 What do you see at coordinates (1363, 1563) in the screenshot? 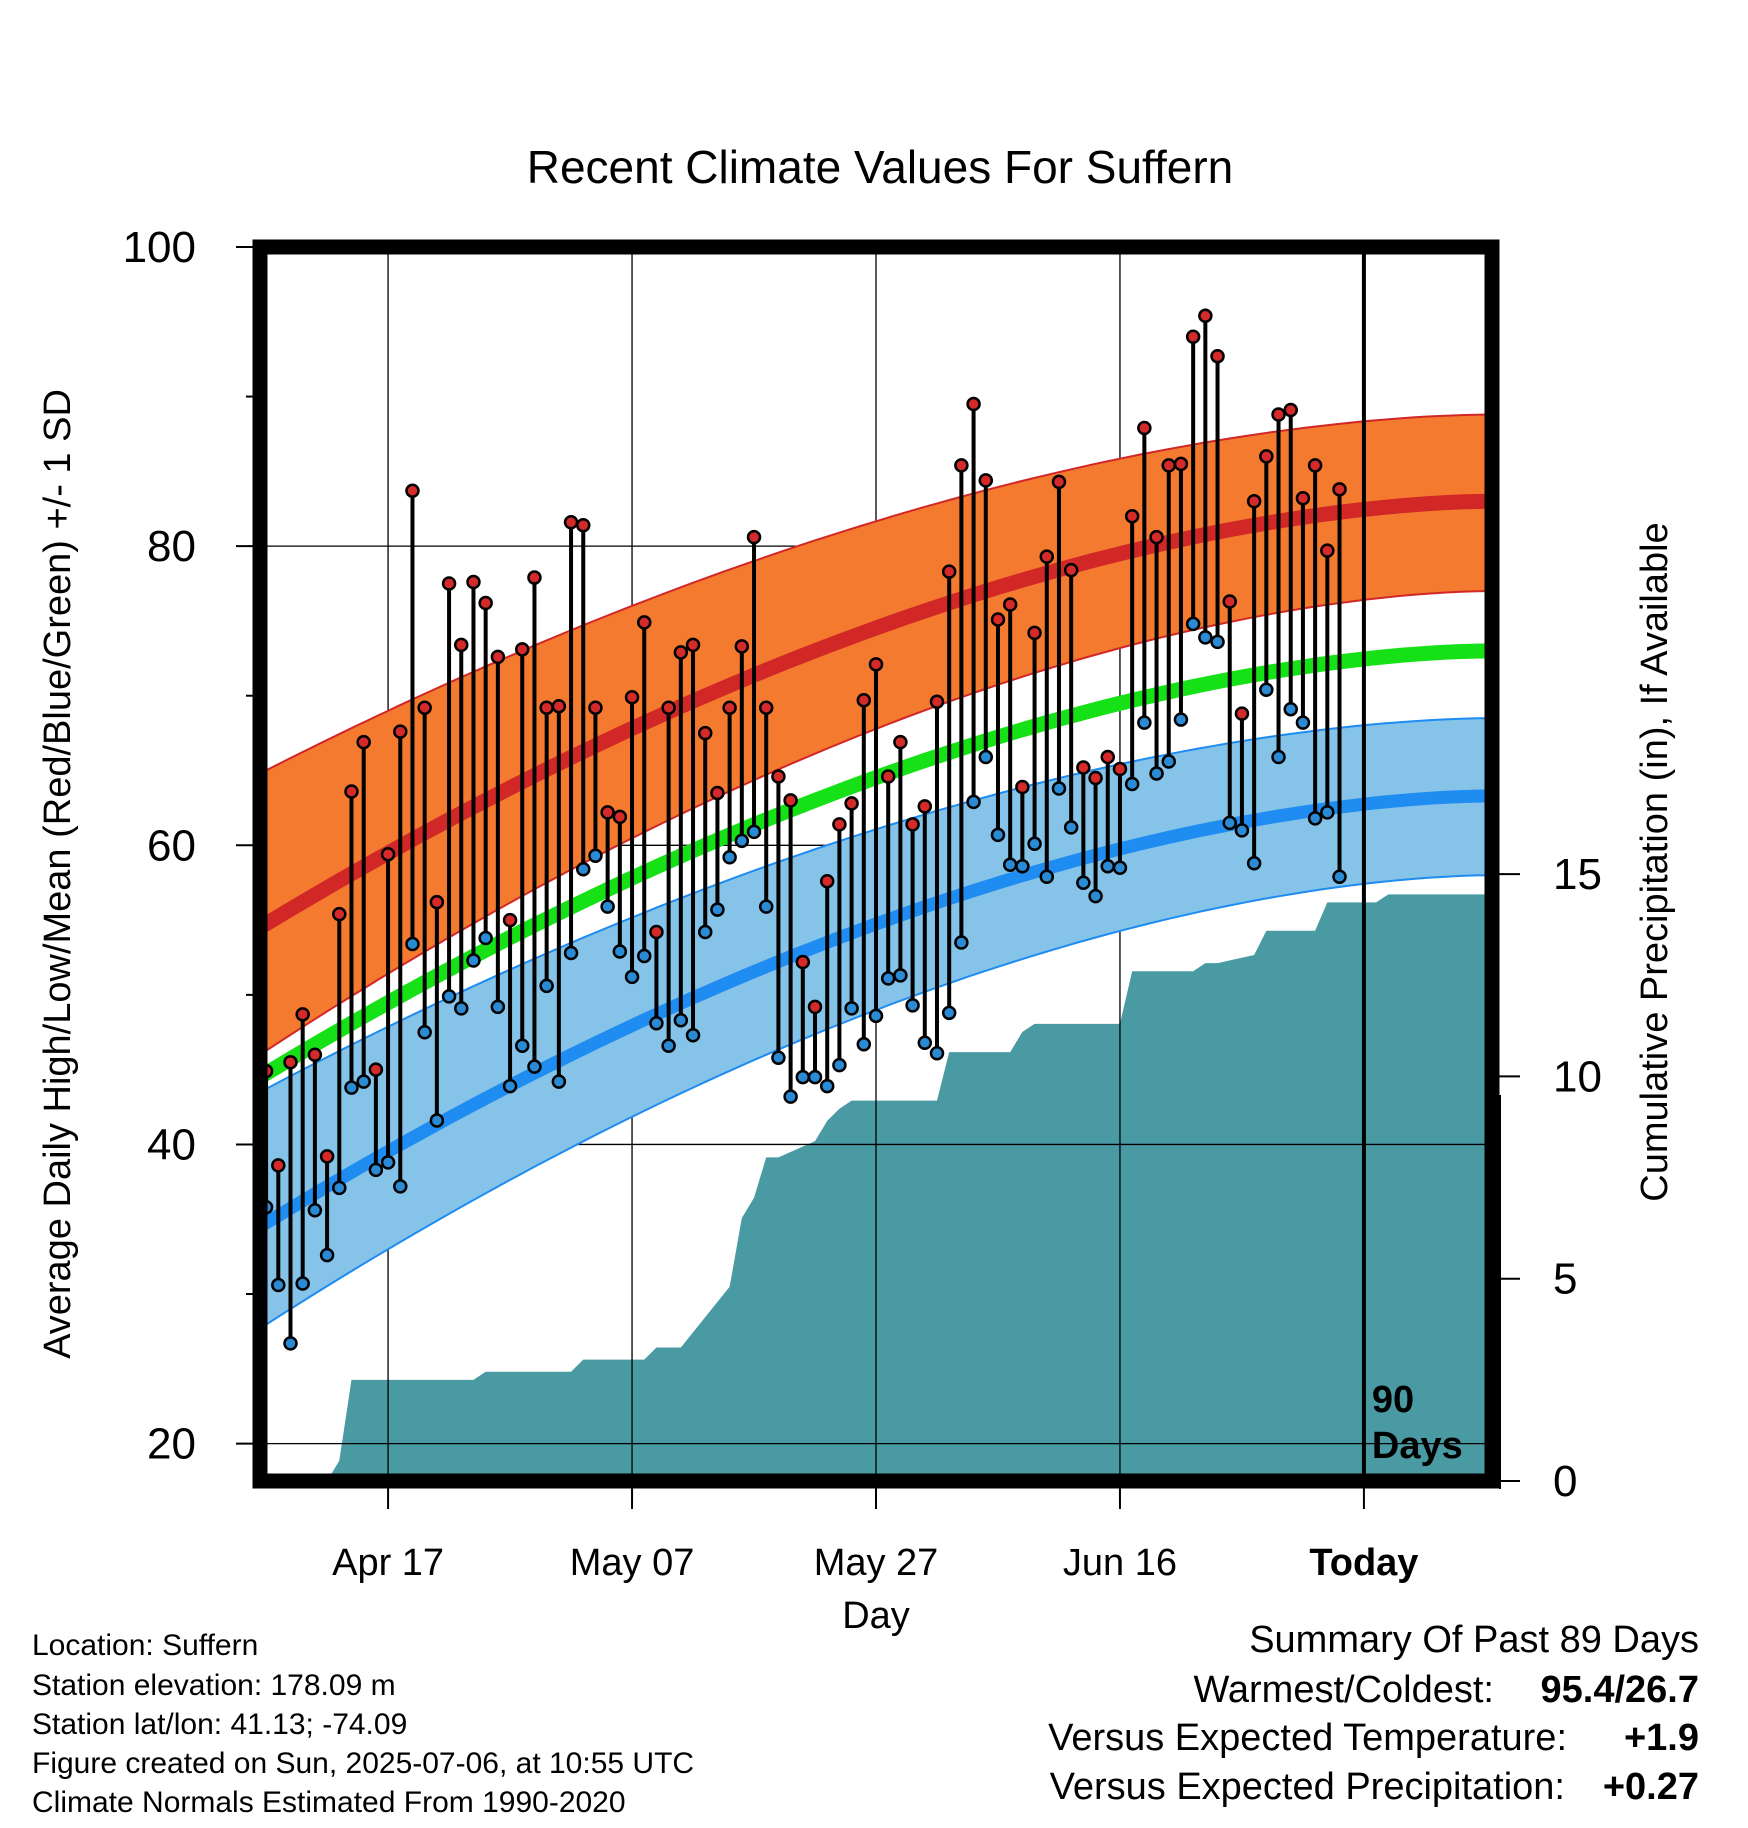
I see `x-tick-label: Today` at bounding box center [1363, 1563].